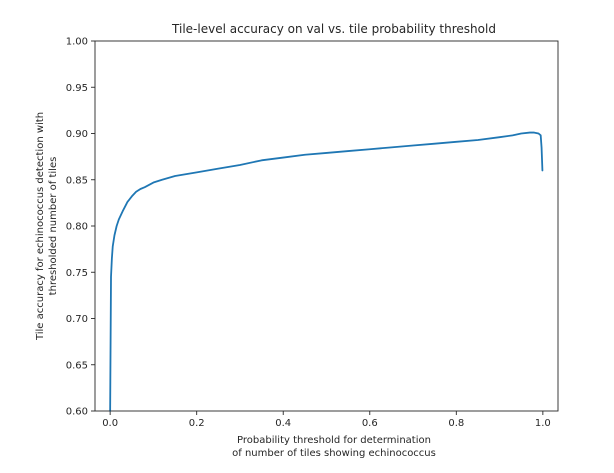 The width and height of the screenshot is (614, 473). What do you see at coordinates (334, 440) in the screenshot?
I see `x-axis-label-line-1: Probability threshold for determination` at bounding box center [334, 440].